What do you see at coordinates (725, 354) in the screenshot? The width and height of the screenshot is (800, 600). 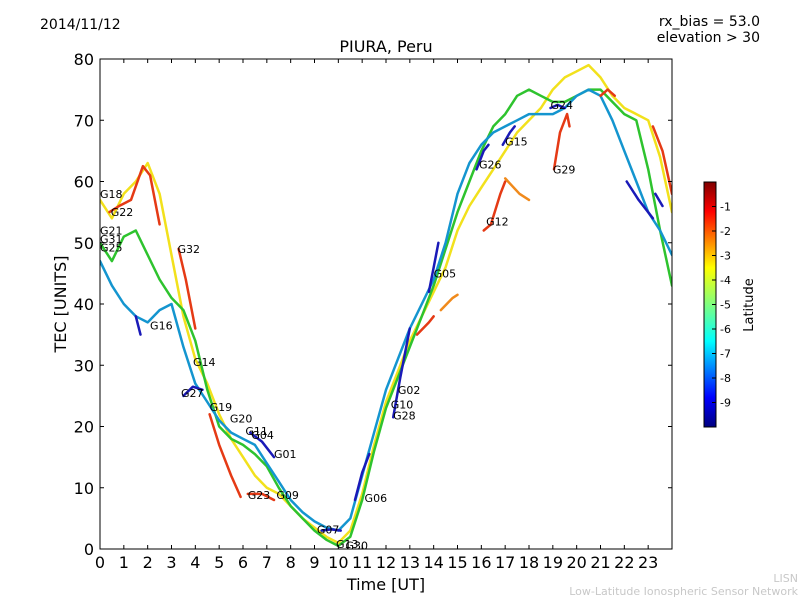 I see `colorbar-tick-label: -7` at bounding box center [725, 354].